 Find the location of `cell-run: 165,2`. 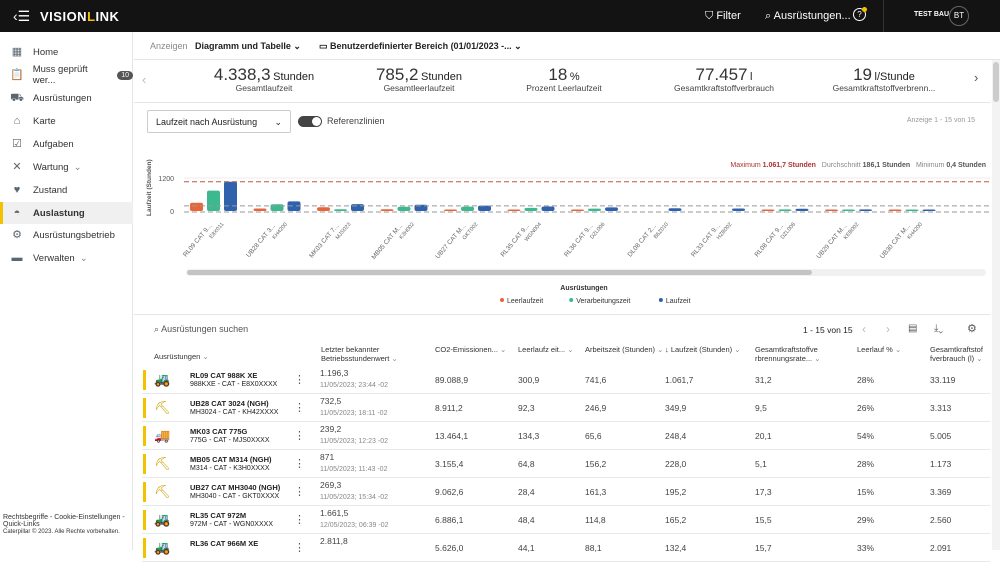

cell-run: 165,2 is located at coordinates (676, 520).